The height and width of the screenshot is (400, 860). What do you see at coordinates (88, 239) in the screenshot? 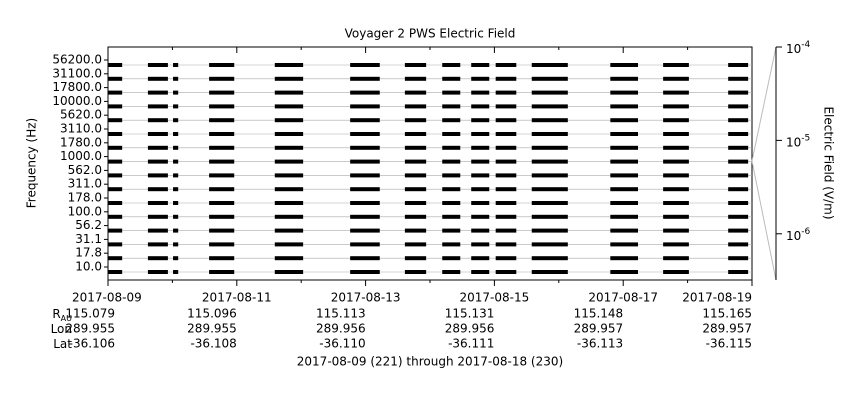
I see `y-tick-label: 31.1` at bounding box center [88, 239].